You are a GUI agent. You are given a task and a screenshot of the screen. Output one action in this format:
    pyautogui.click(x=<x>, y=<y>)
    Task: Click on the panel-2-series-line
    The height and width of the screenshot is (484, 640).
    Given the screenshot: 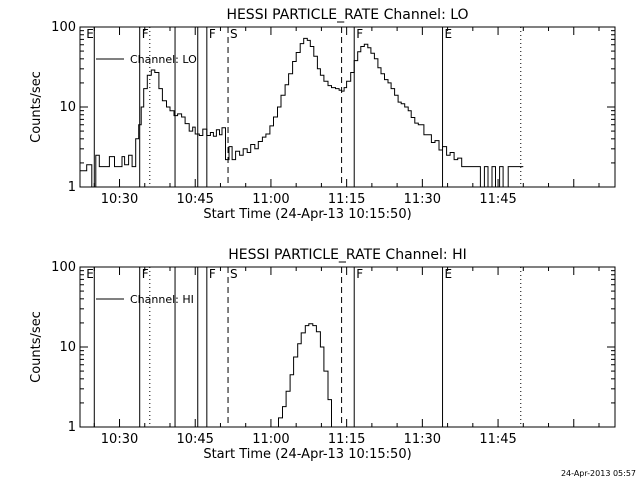 What is the action you would take?
    pyautogui.click(x=303, y=375)
    